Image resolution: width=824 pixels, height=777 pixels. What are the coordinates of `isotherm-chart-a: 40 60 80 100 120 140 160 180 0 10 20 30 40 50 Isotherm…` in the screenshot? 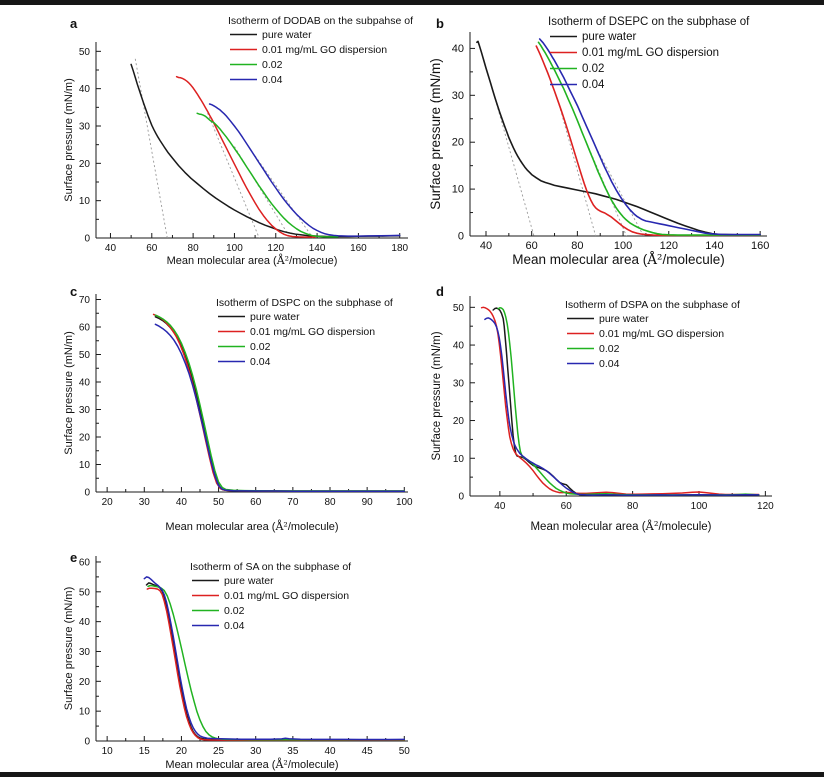 It's located at (238, 141).